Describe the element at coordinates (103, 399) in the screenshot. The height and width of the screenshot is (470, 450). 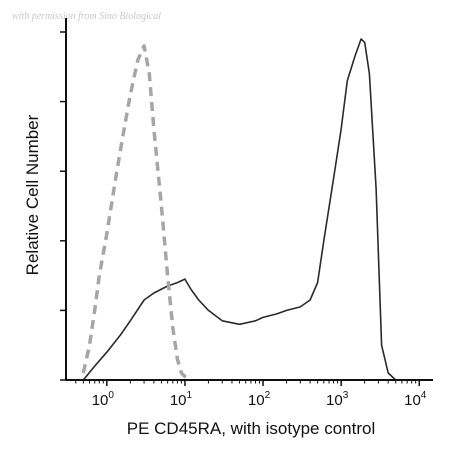
I see `x-tick-label: 10⁰` at that location.